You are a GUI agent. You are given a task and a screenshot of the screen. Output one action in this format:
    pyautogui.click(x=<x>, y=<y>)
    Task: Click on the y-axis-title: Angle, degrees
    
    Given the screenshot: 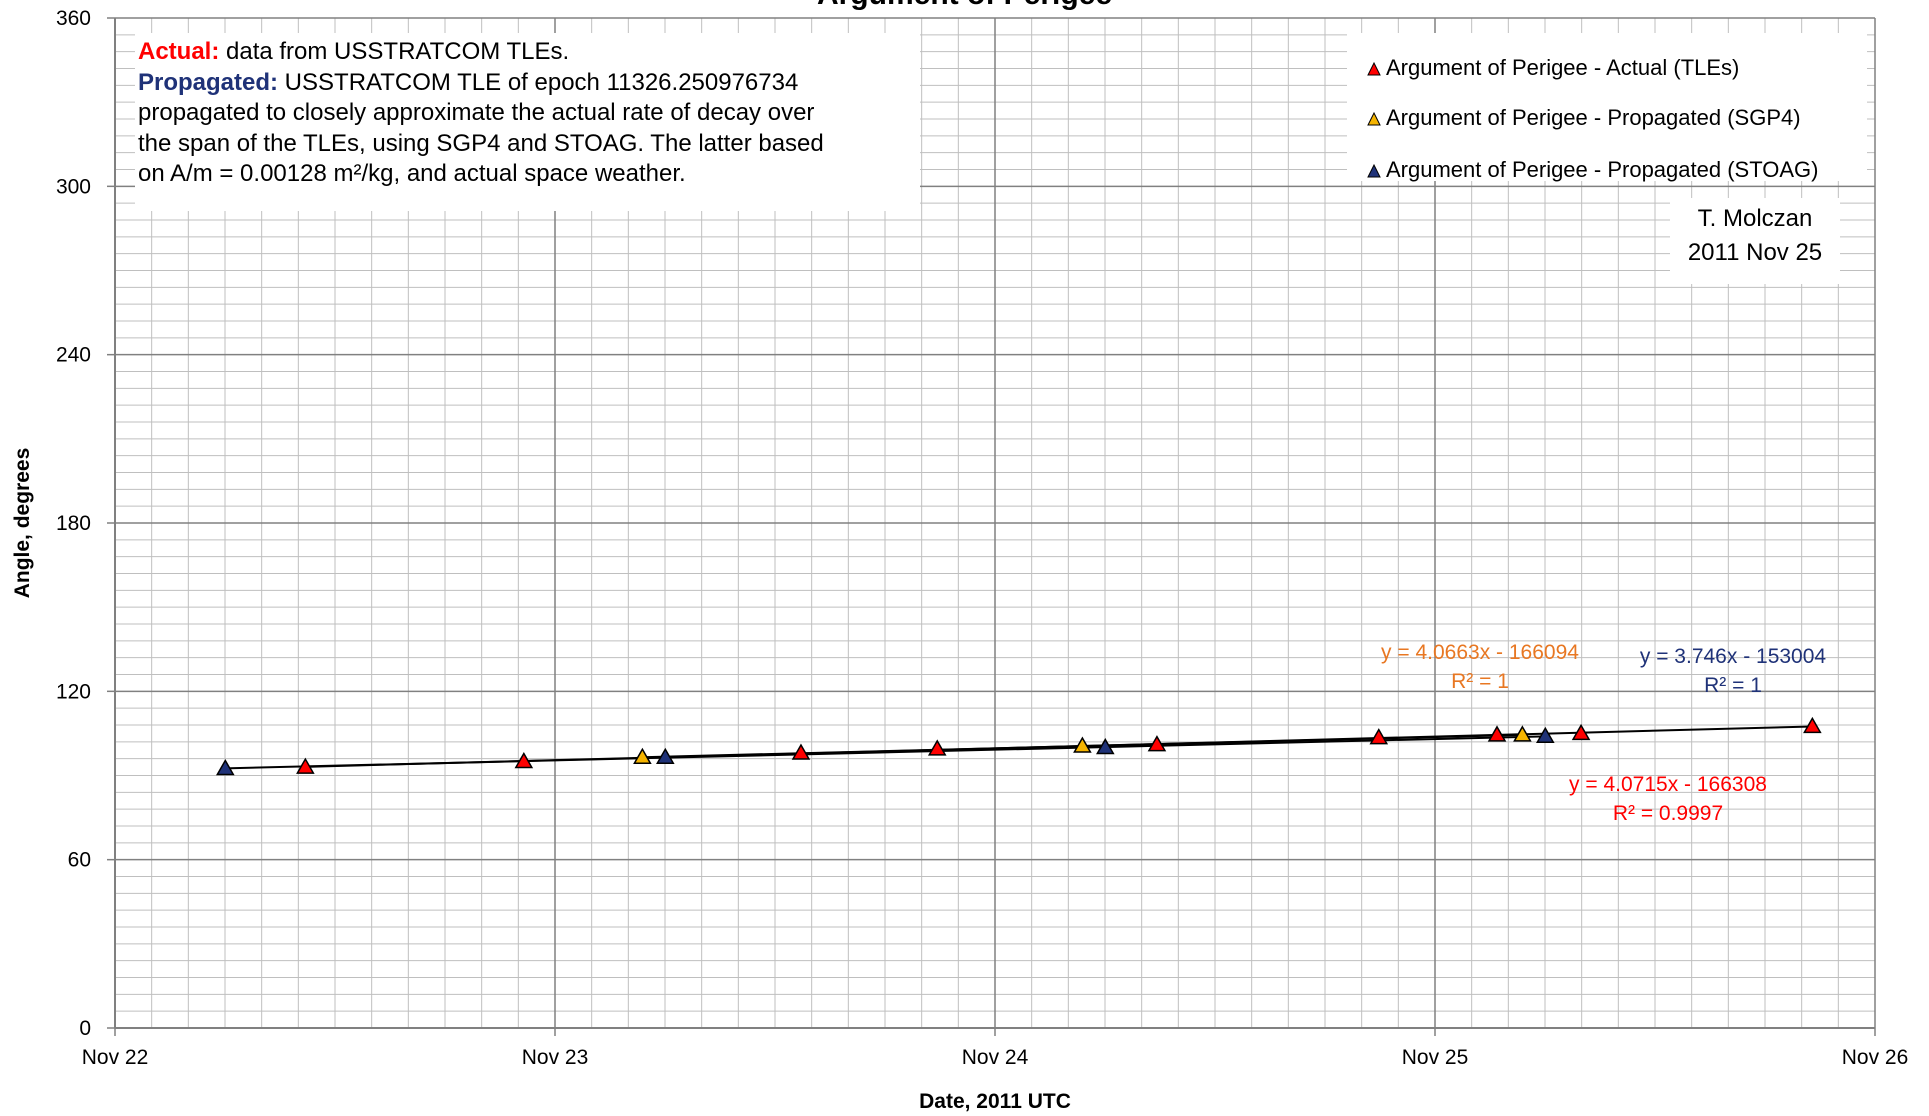 What is the action you would take?
    pyautogui.click(x=22, y=523)
    